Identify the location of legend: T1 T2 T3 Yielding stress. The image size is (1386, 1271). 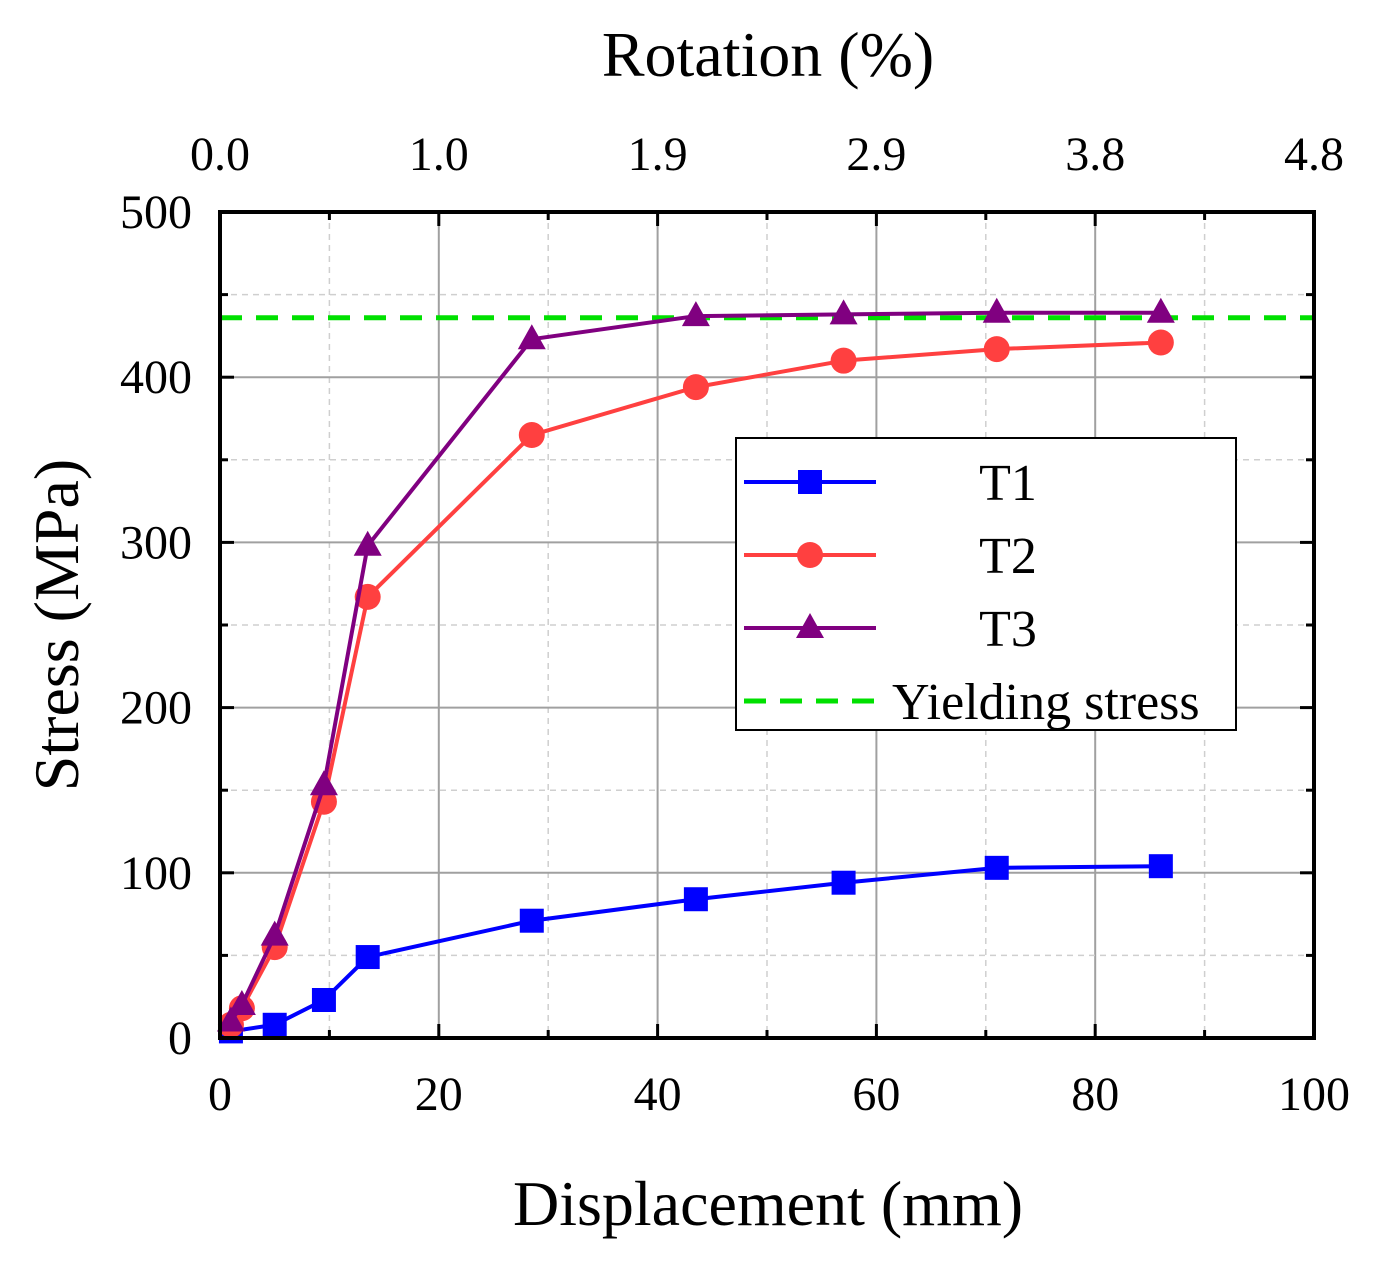
(986, 584).